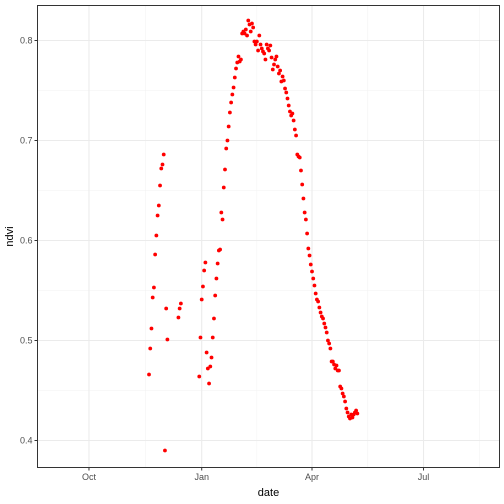  What do you see at coordinates (256, 474) in the screenshot?
I see `x-axis-ticks: Oct Jan Apr Jul` at bounding box center [256, 474].